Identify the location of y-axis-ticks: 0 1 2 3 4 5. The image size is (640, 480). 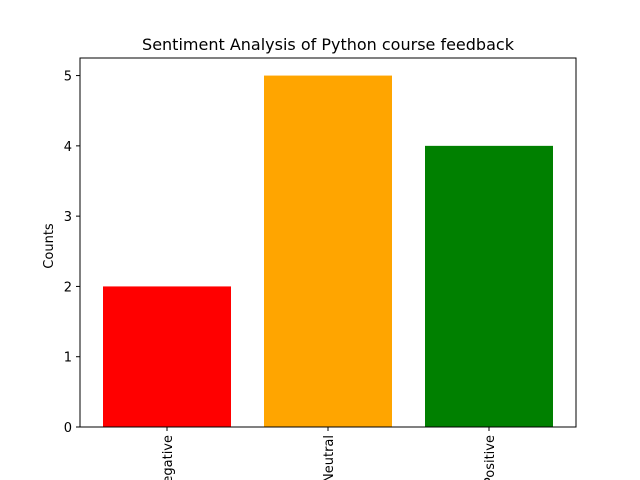
(72, 253).